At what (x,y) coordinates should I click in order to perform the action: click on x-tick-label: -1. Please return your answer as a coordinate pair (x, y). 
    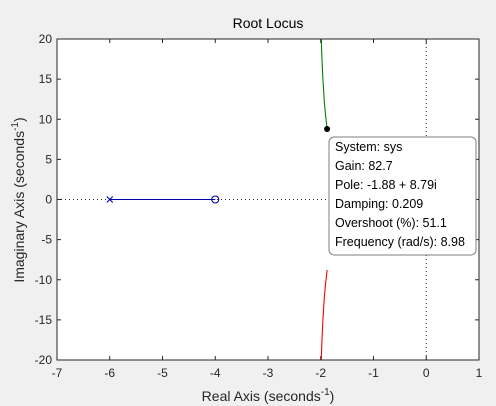
    Looking at the image, I should click on (373, 373).